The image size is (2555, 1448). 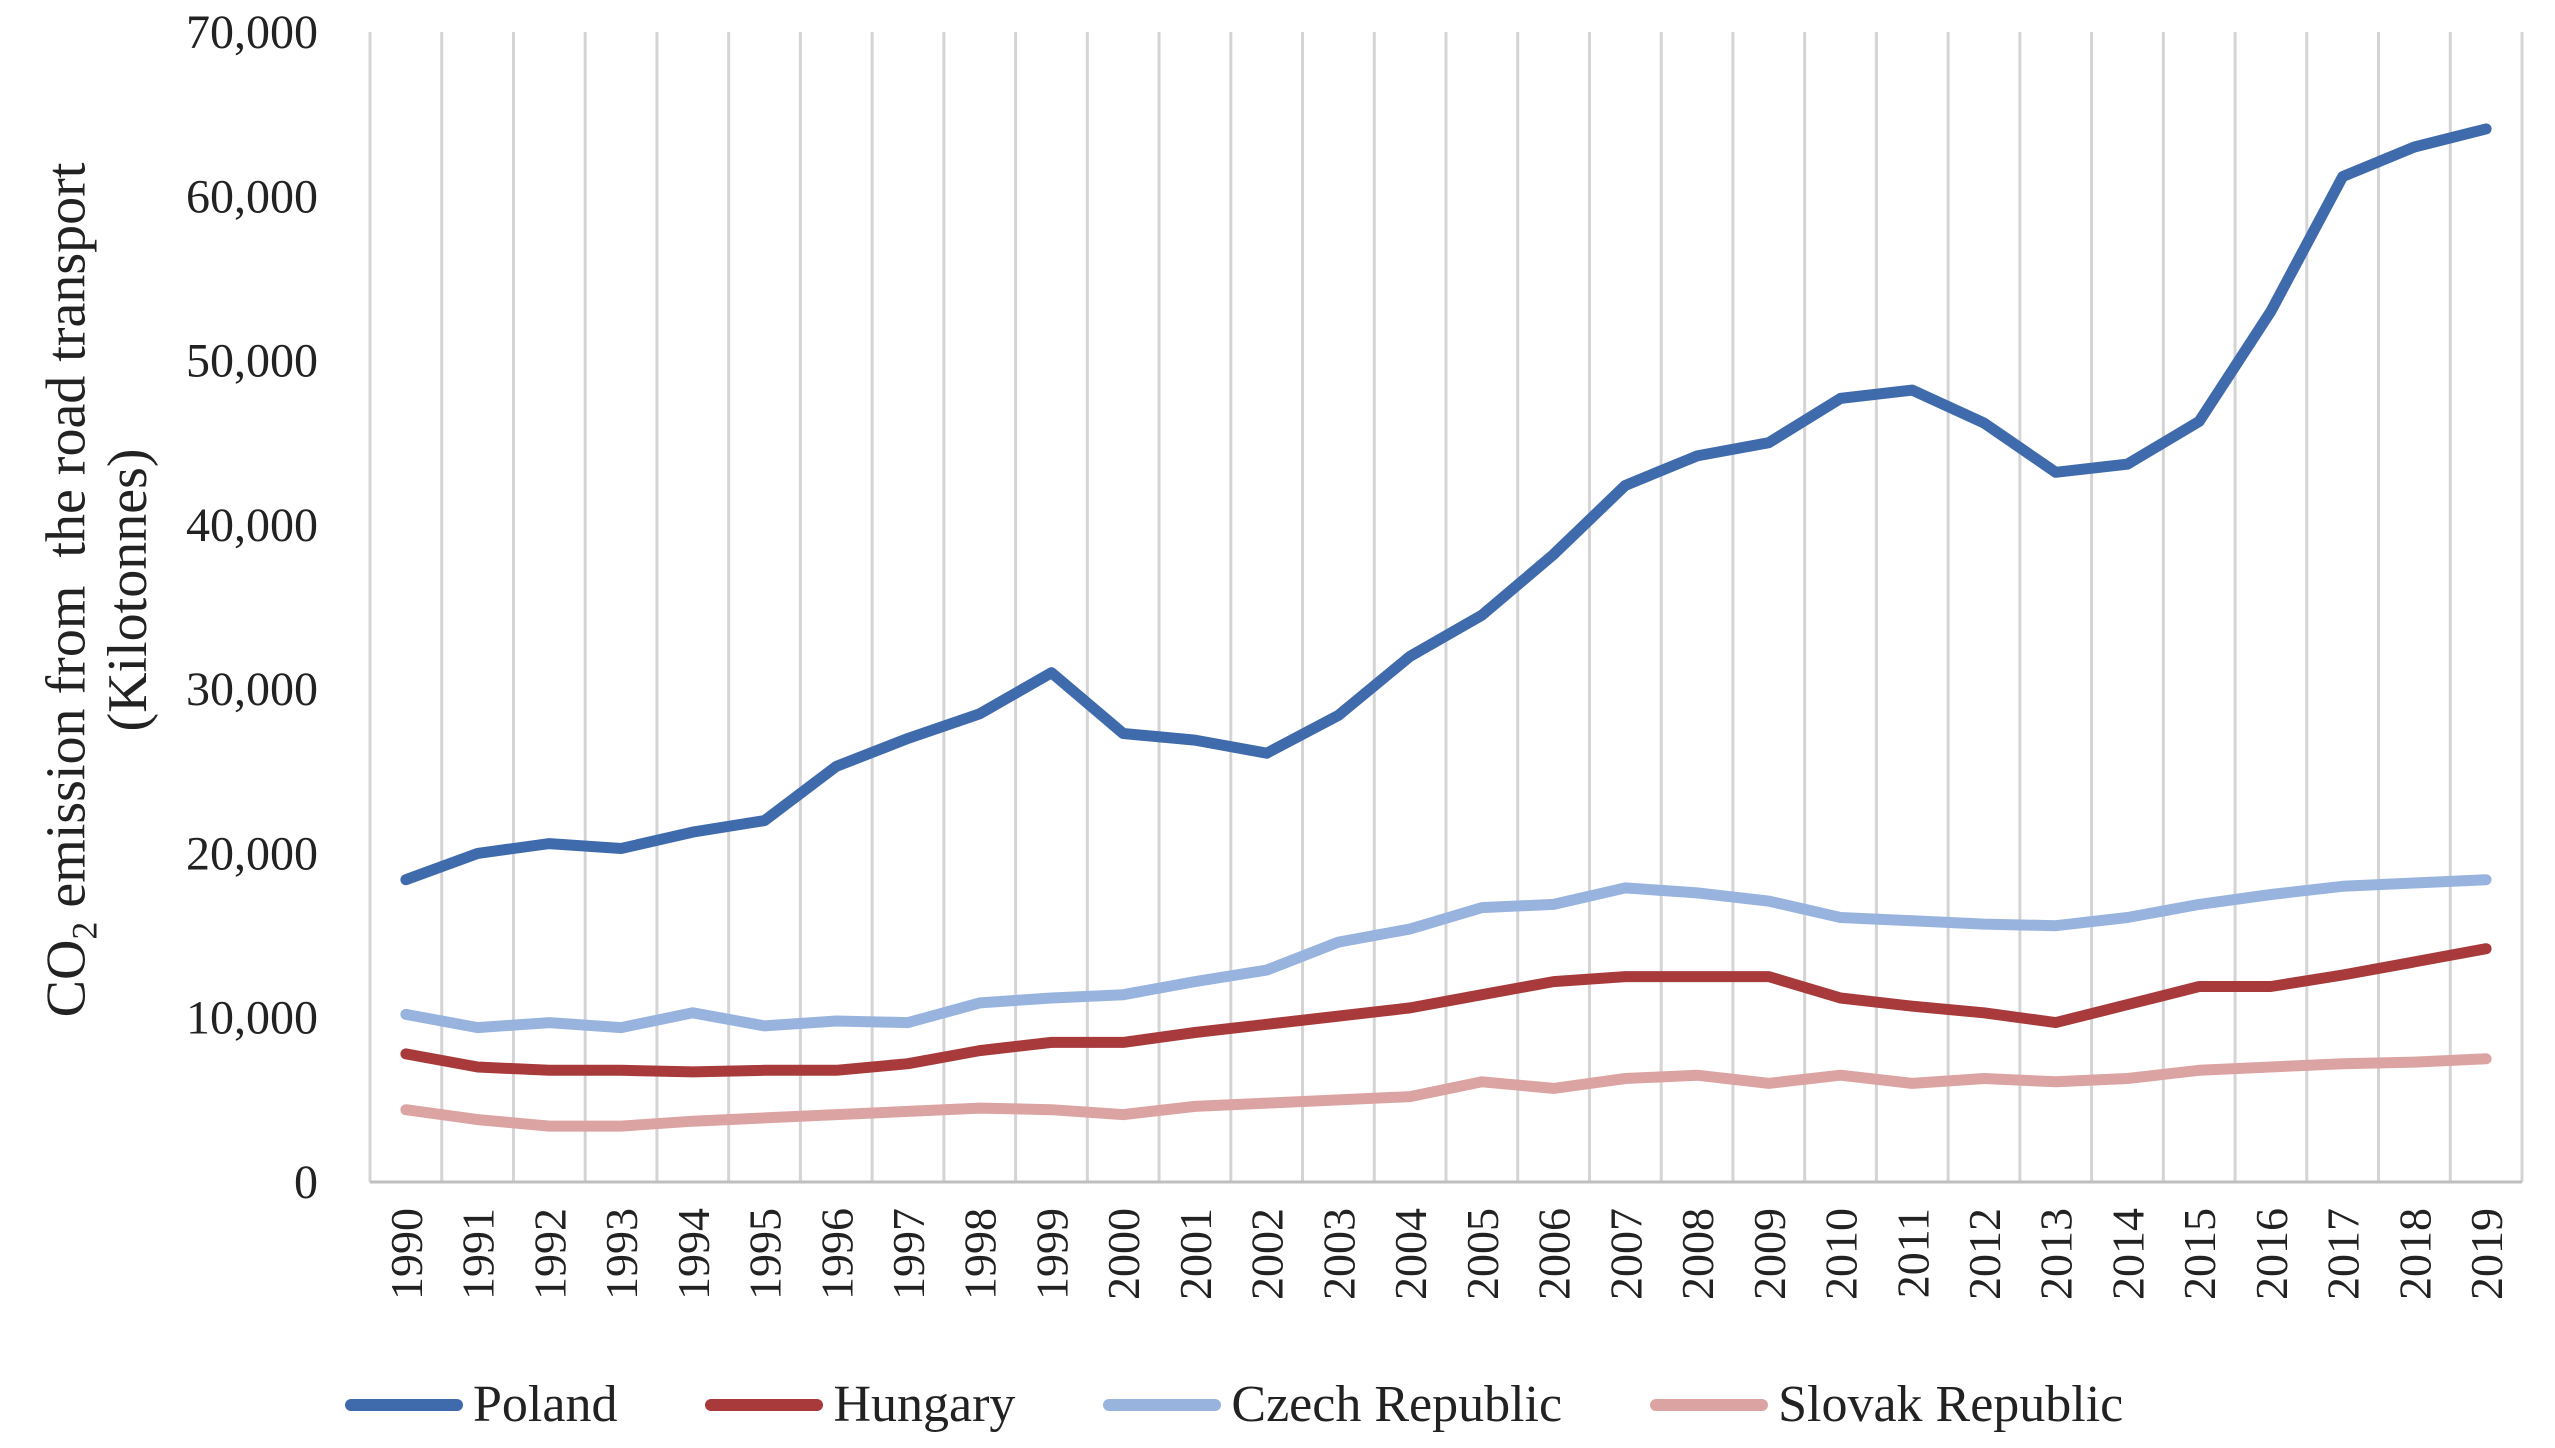 I want to click on legend-item-poland: Poland, so click(x=481, y=1405).